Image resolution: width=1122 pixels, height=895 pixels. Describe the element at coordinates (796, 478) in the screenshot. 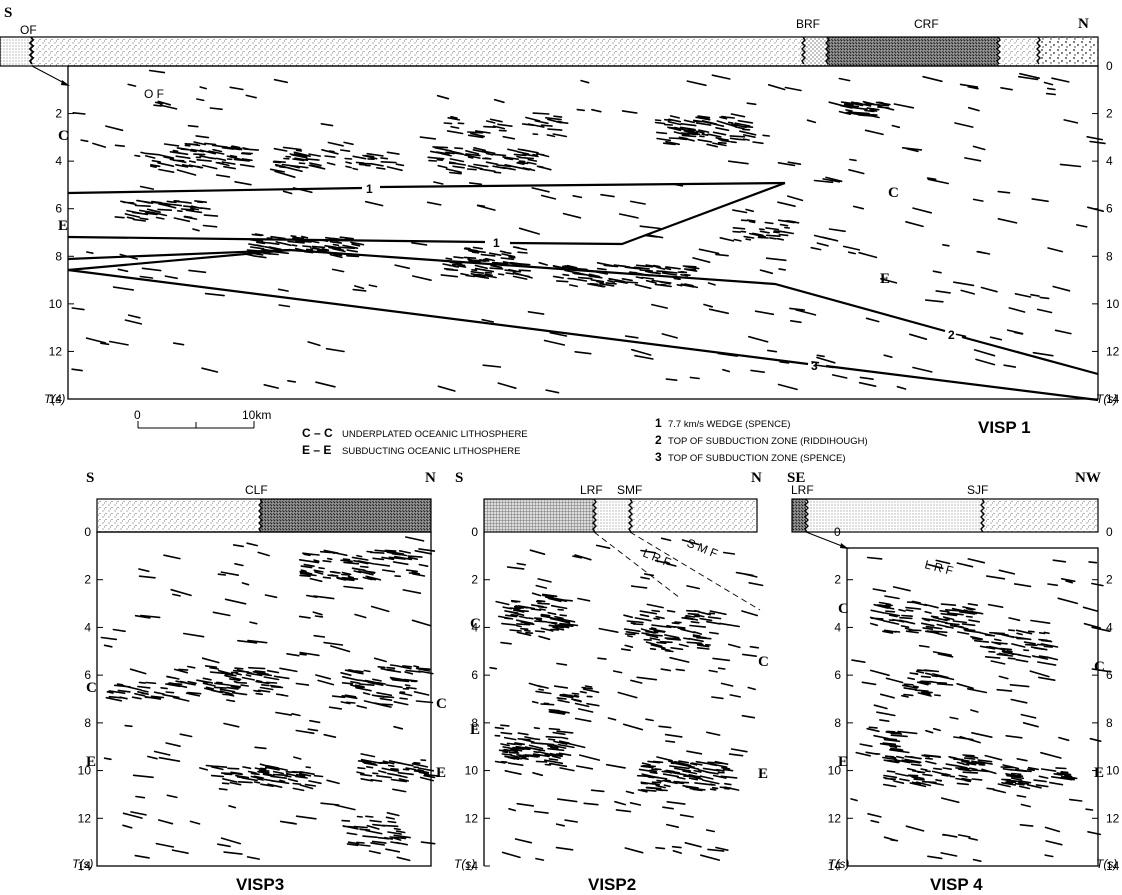

I see `visp4-direction-southeast: SE` at that location.